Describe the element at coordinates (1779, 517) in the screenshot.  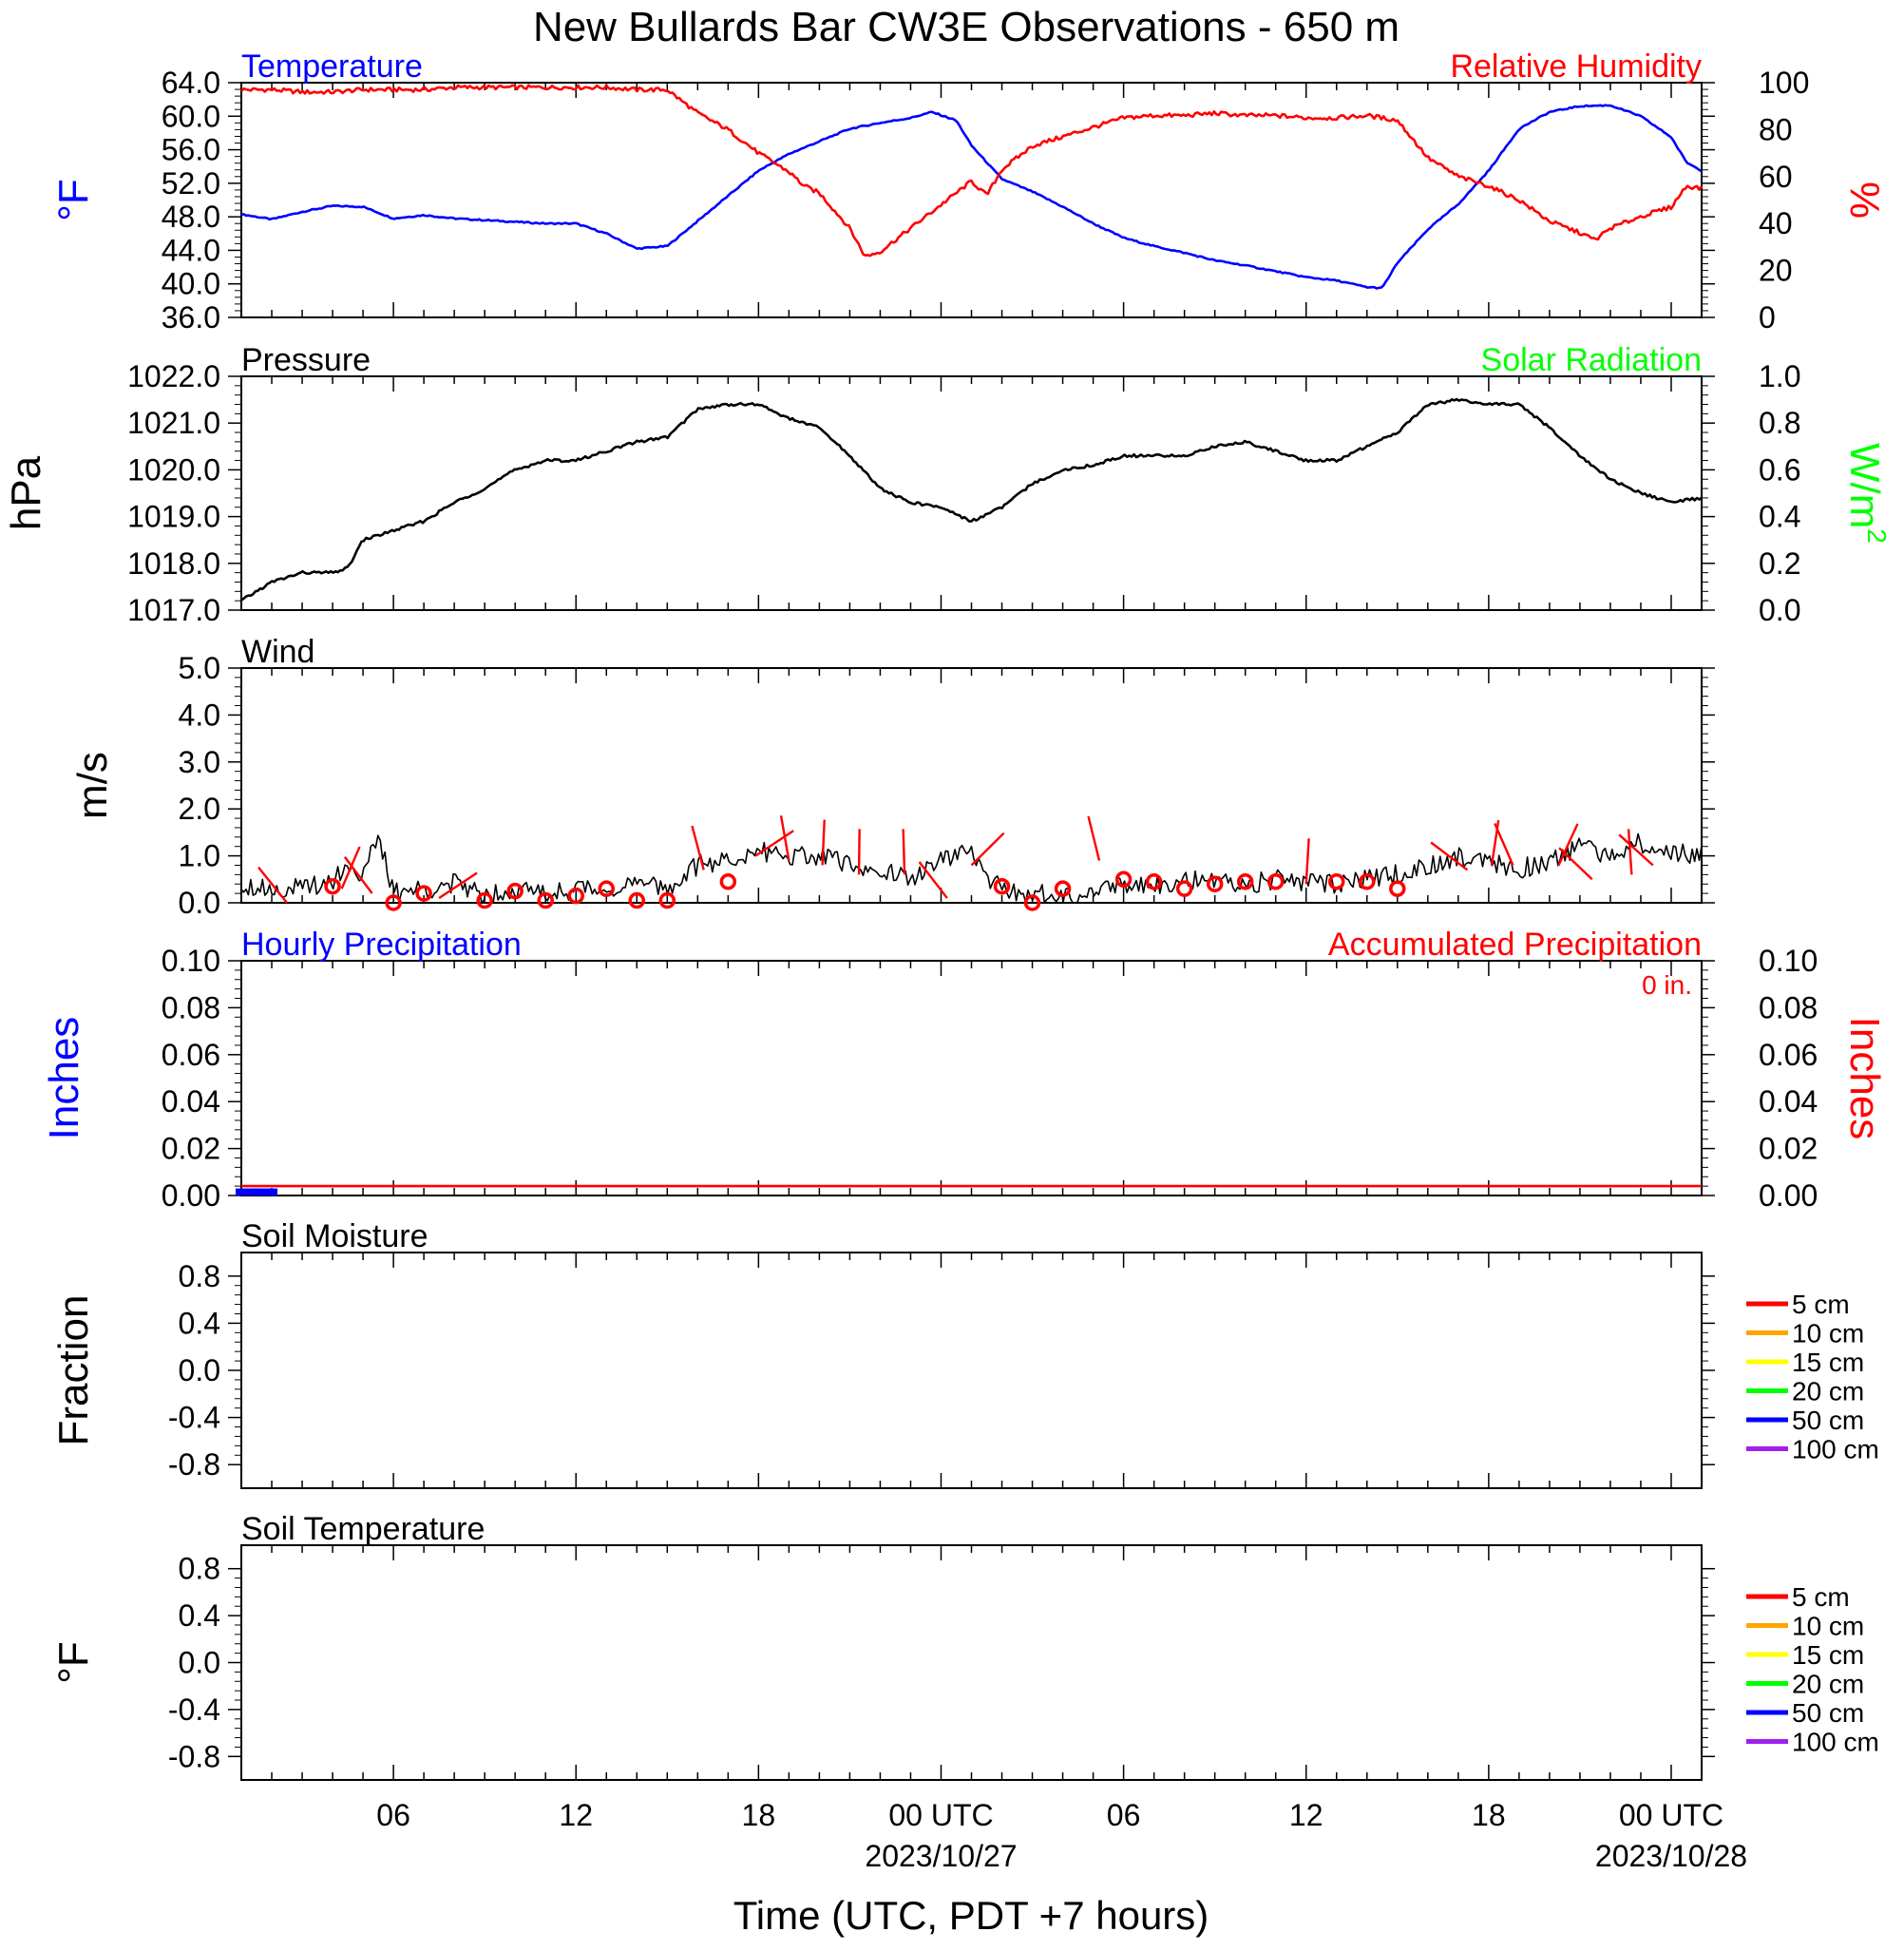
I see `pressure-y-right-tick-label: 0.4` at that location.